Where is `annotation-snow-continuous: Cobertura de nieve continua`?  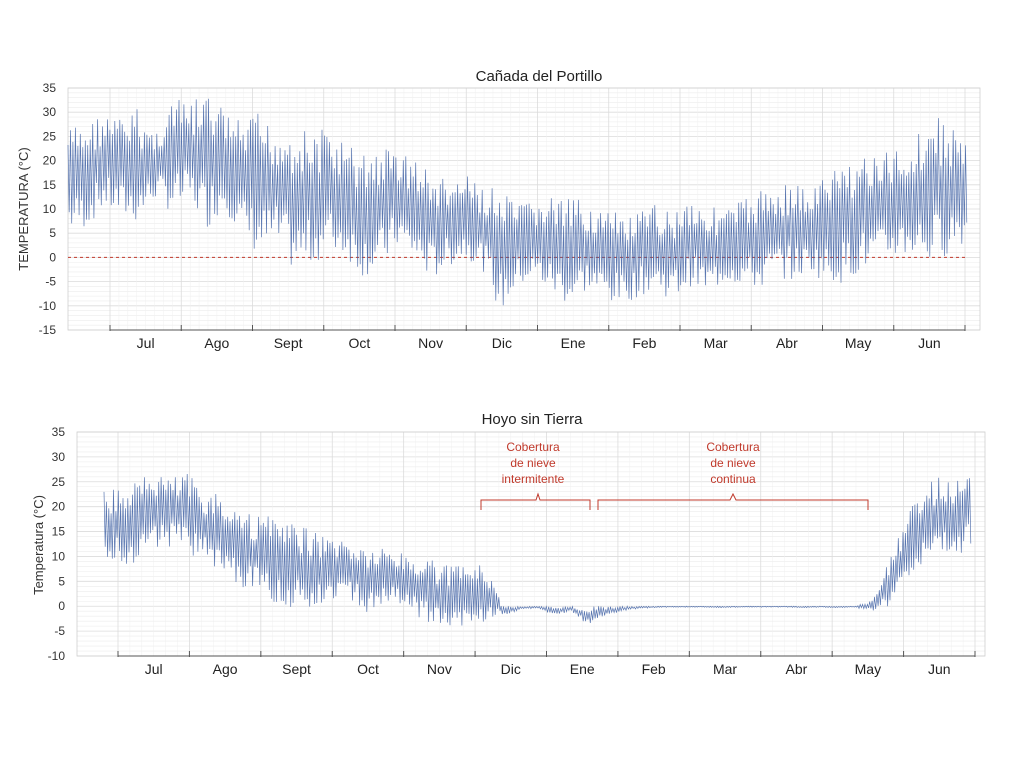
annotation-snow-continuous: Cobertura de nieve continua is located at coordinates (733, 475).